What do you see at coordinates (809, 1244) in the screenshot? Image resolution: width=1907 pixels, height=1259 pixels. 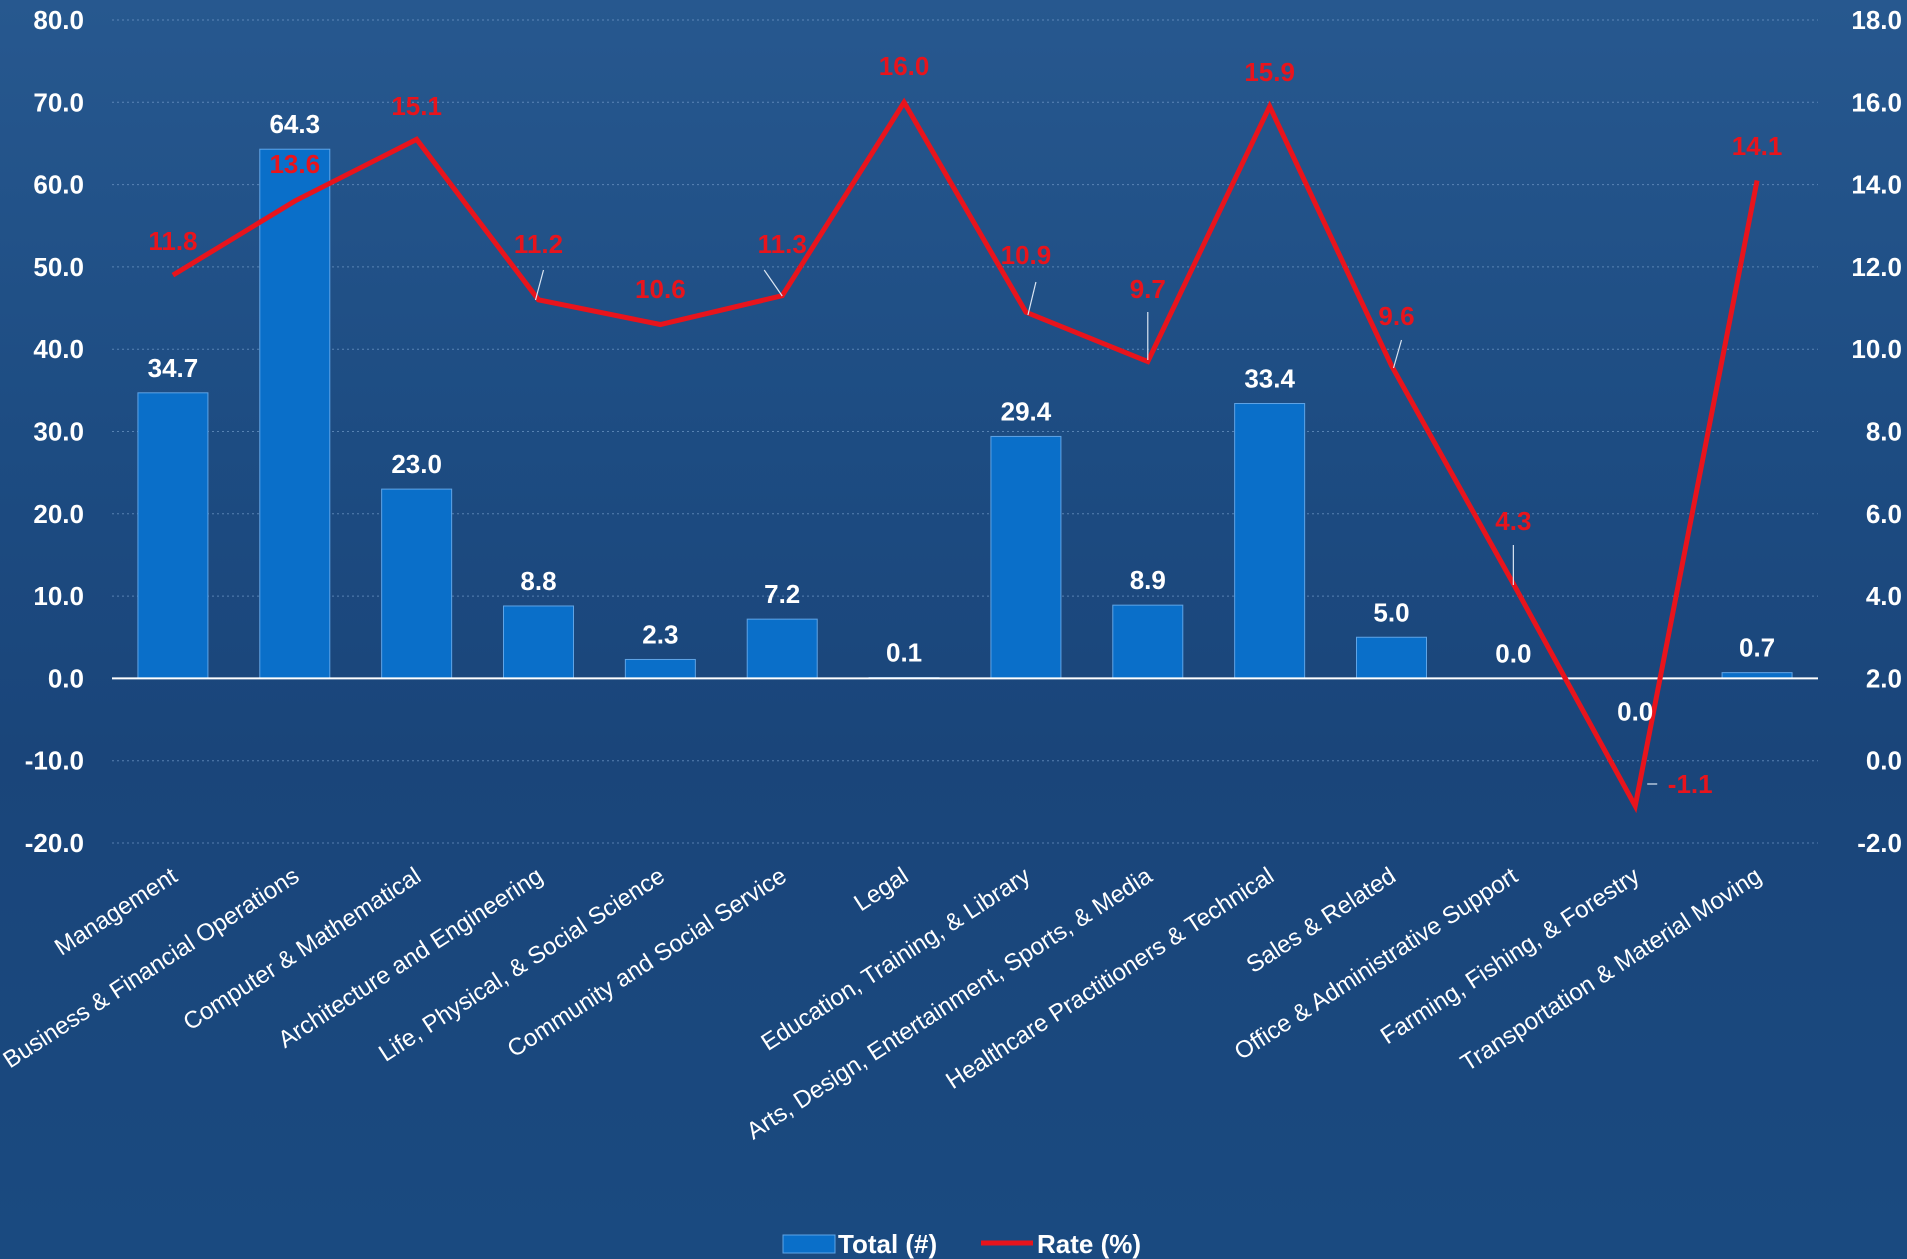 I see `legend-swatch-total` at bounding box center [809, 1244].